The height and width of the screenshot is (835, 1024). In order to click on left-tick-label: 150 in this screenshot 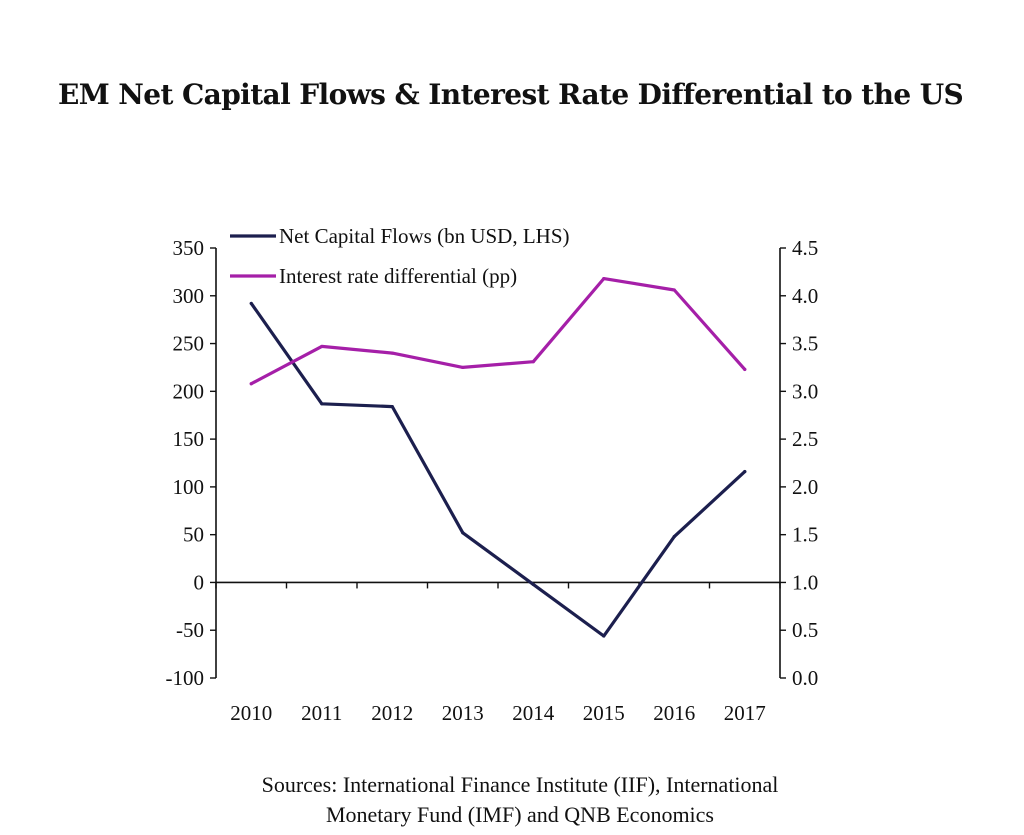, I will do `click(189, 439)`.